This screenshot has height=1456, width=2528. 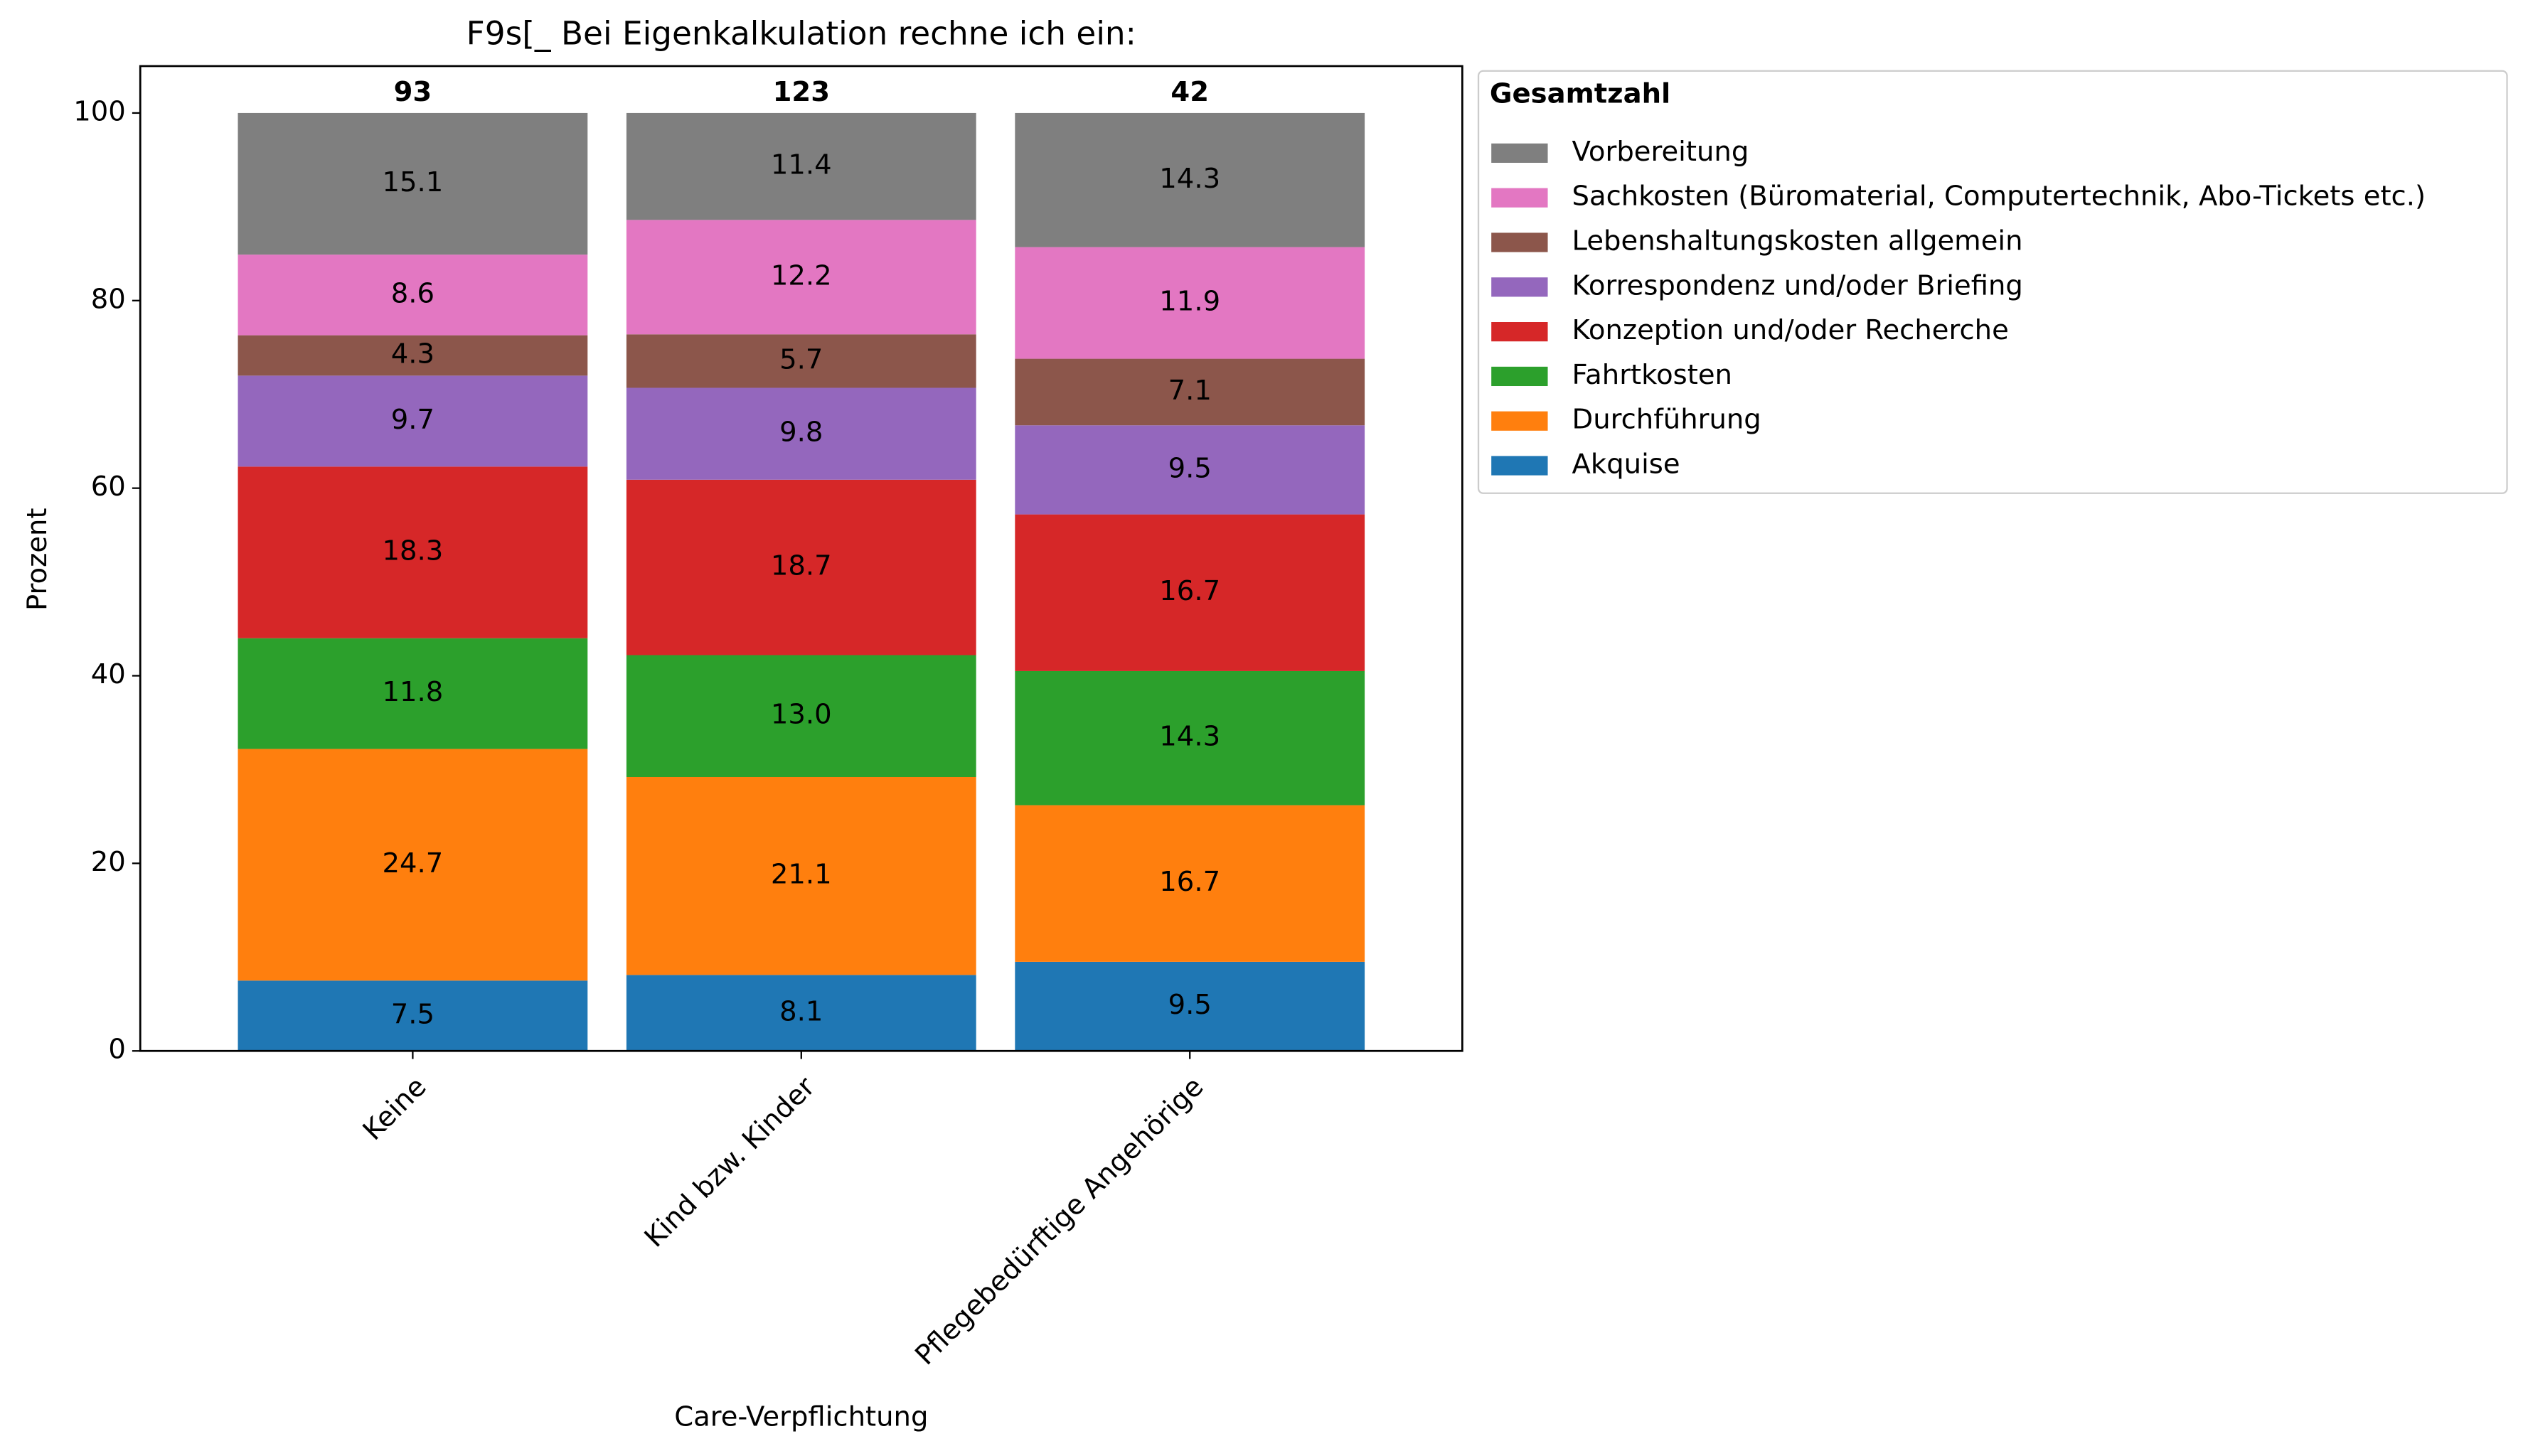 What do you see at coordinates (1660, 152) in the screenshot?
I see `legend-label: Vorbereitung` at bounding box center [1660, 152].